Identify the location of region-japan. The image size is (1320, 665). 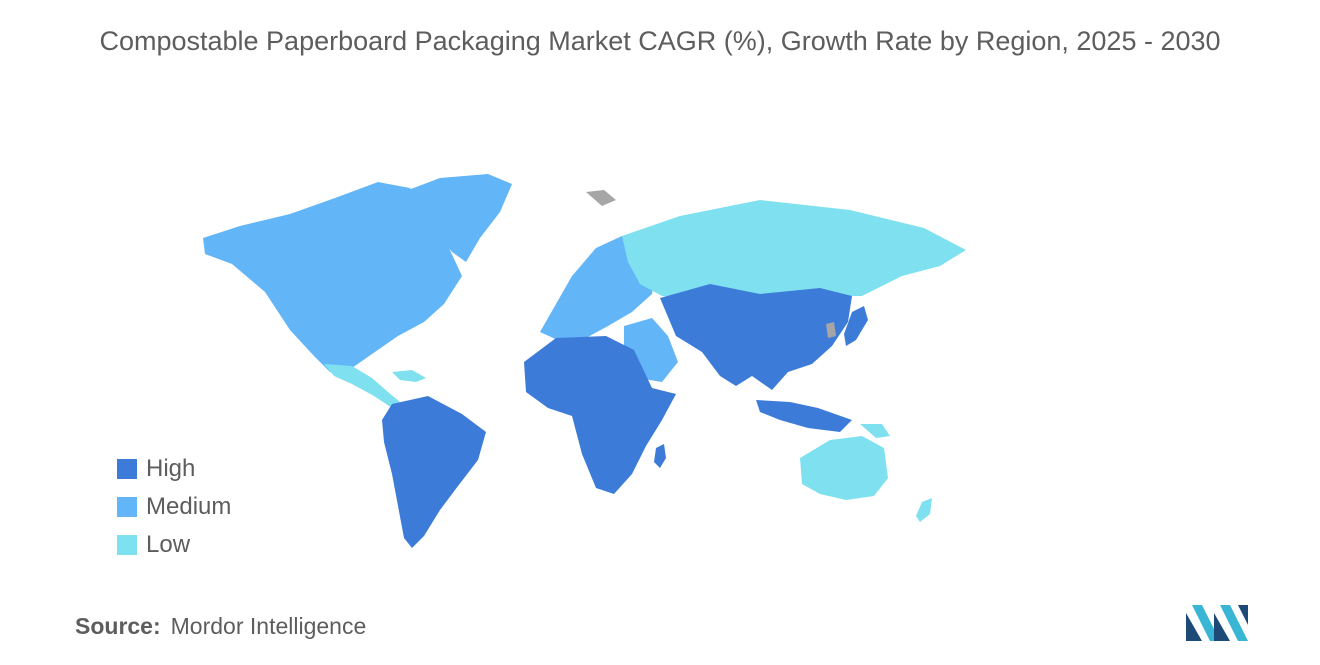
(856, 326).